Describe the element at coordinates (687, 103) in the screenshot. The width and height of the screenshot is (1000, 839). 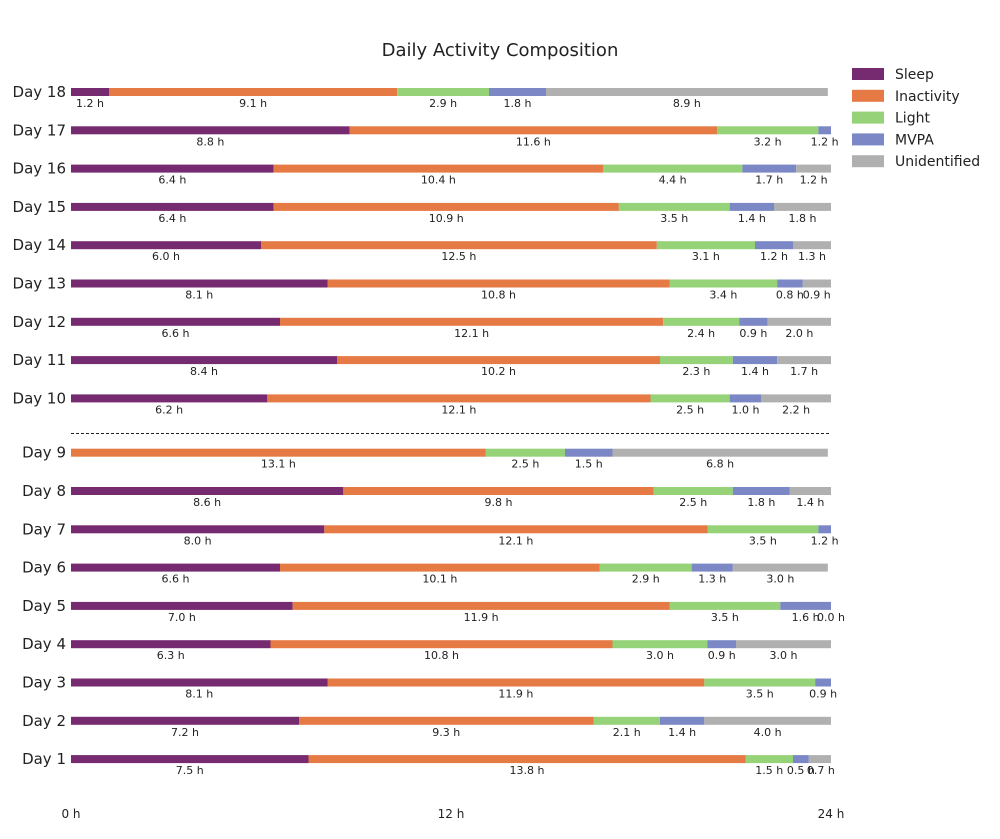
I see `segment-label: 8.9 h` at that location.